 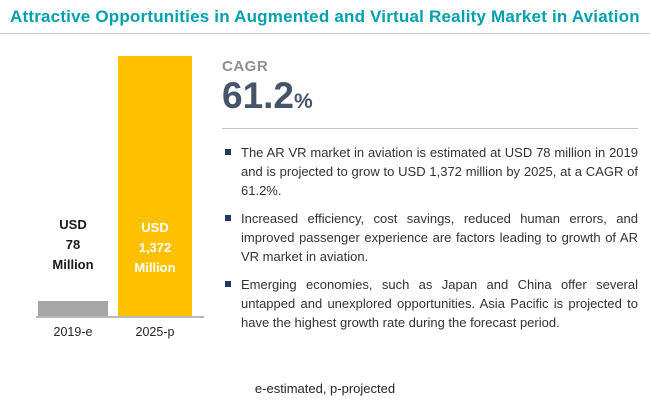 What do you see at coordinates (258, 95) in the screenshot?
I see `cagr-number: 61.2` at bounding box center [258, 95].